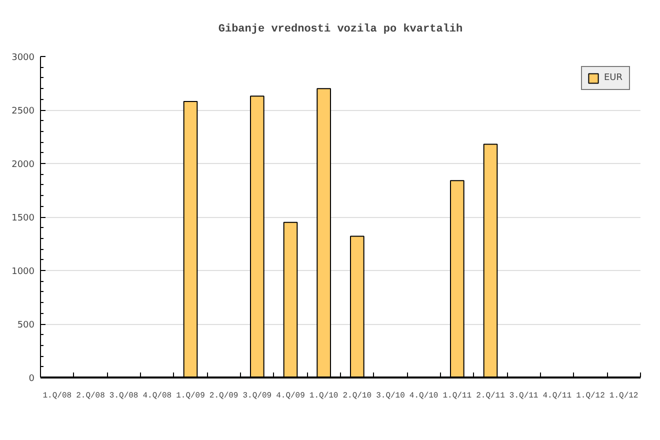 This screenshot has width=660, height=440. I want to click on chart-title: Gibanje vrednosti vozila po kvartalih, so click(340, 30).